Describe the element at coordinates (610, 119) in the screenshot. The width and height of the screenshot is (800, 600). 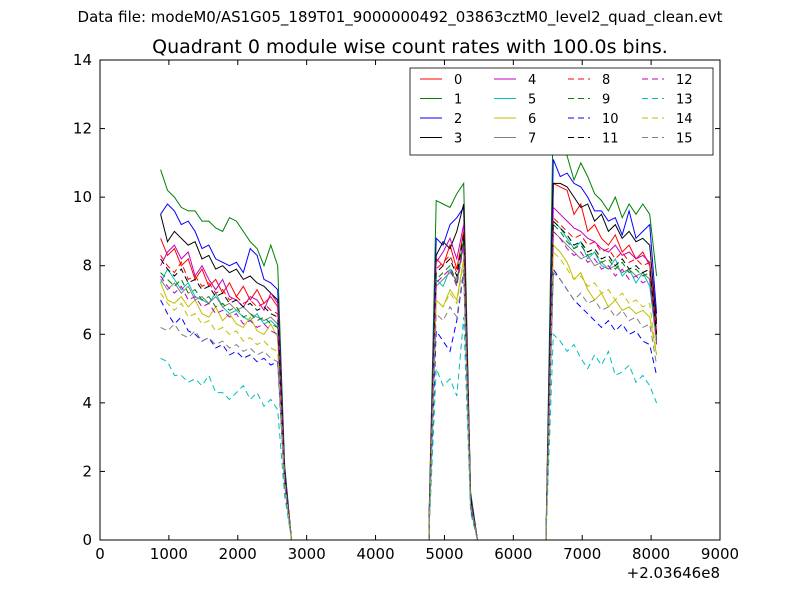
I see `legend-label-10: 10` at that location.